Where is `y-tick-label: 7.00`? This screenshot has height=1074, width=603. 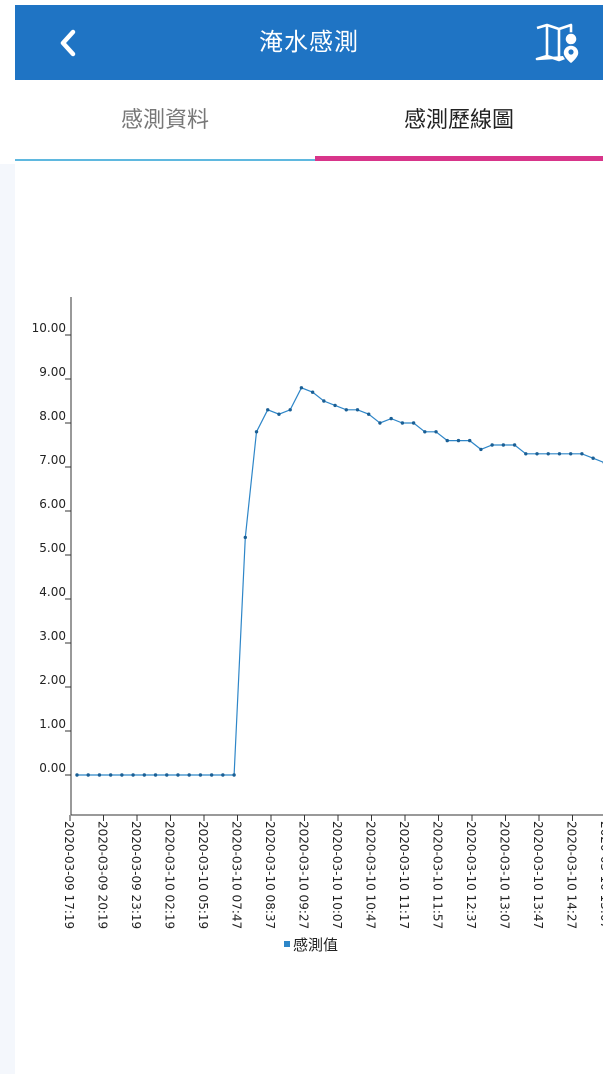 y-tick-label: 7.00 is located at coordinates (52, 460).